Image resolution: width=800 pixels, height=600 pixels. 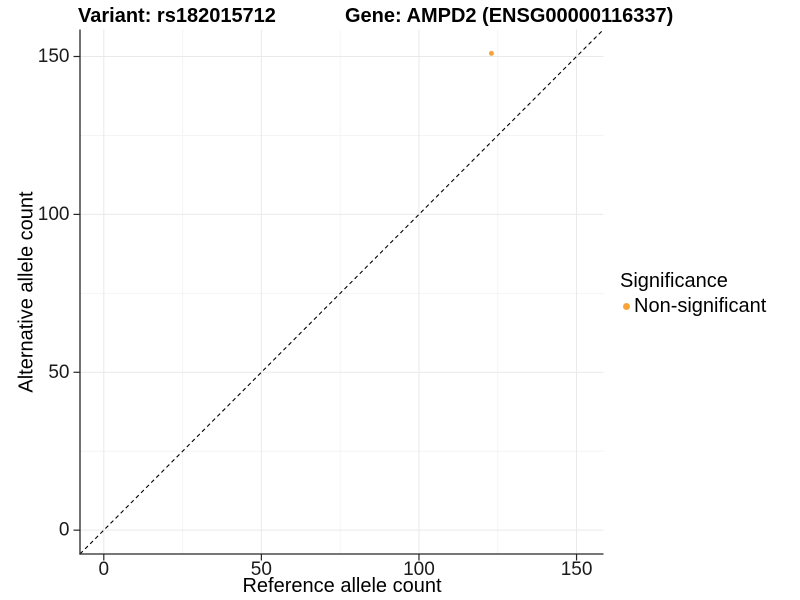 I want to click on plot-title-variant: Variant: rs182015712, so click(x=177, y=16).